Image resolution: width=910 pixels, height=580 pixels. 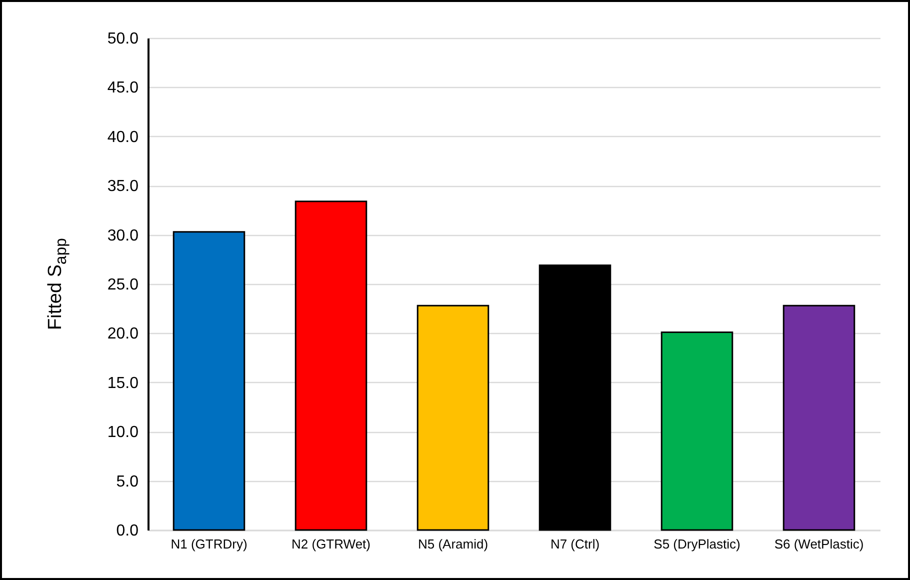 I want to click on y-tick-label: 35.0, so click(x=123, y=187).